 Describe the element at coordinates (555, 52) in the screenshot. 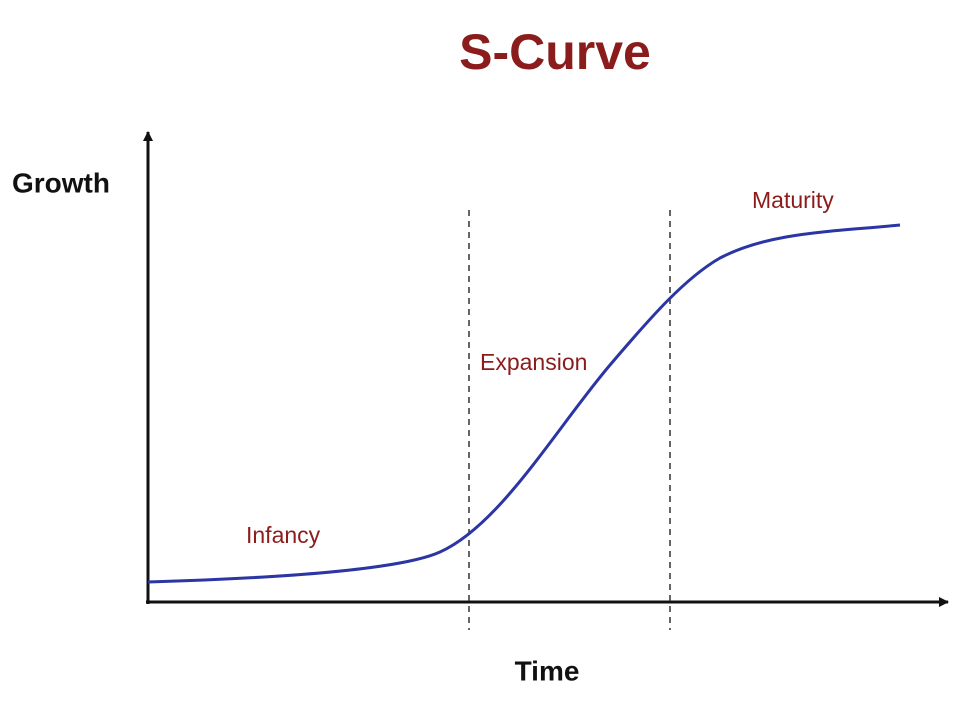

I see `title: S-Curve` at that location.